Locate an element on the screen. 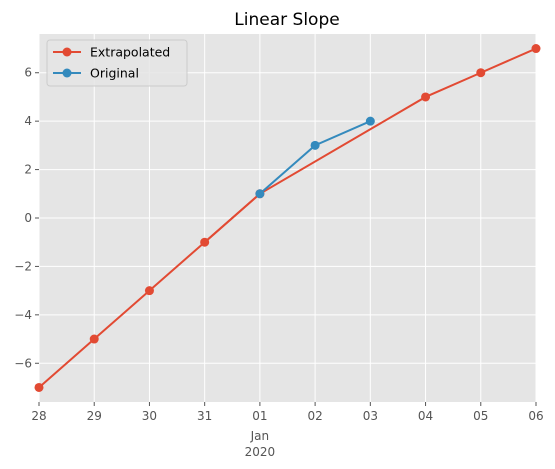 The height and width of the screenshot is (469, 555). y-tick-label: 2 is located at coordinates (28, 170).